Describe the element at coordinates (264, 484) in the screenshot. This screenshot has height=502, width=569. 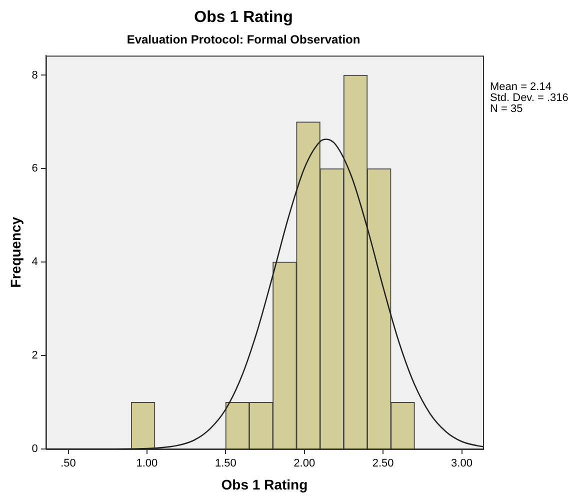
I see `x-axis-title: Obs 1 Rating` at that location.